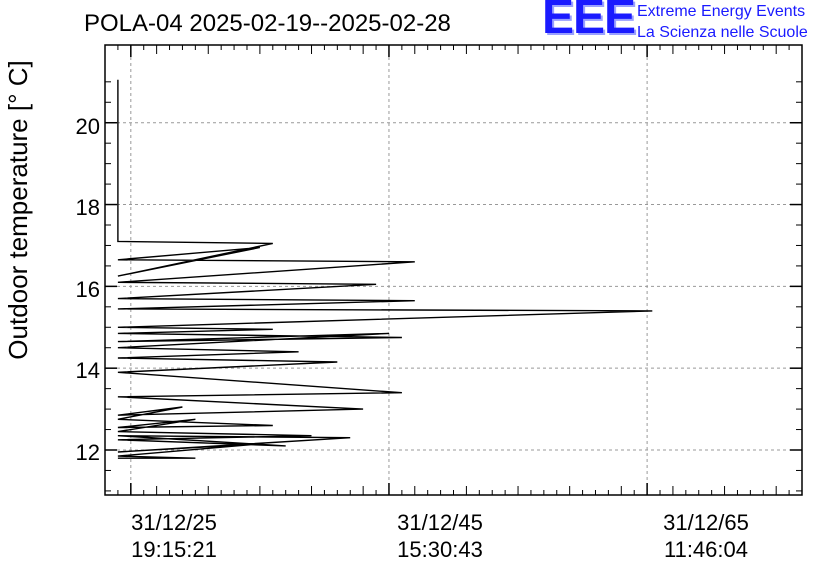 The width and height of the screenshot is (836, 572). What do you see at coordinates (88, 289) in the screenshot?
I see `y-tick-label-16: 16` at bounding box center [88, 289].